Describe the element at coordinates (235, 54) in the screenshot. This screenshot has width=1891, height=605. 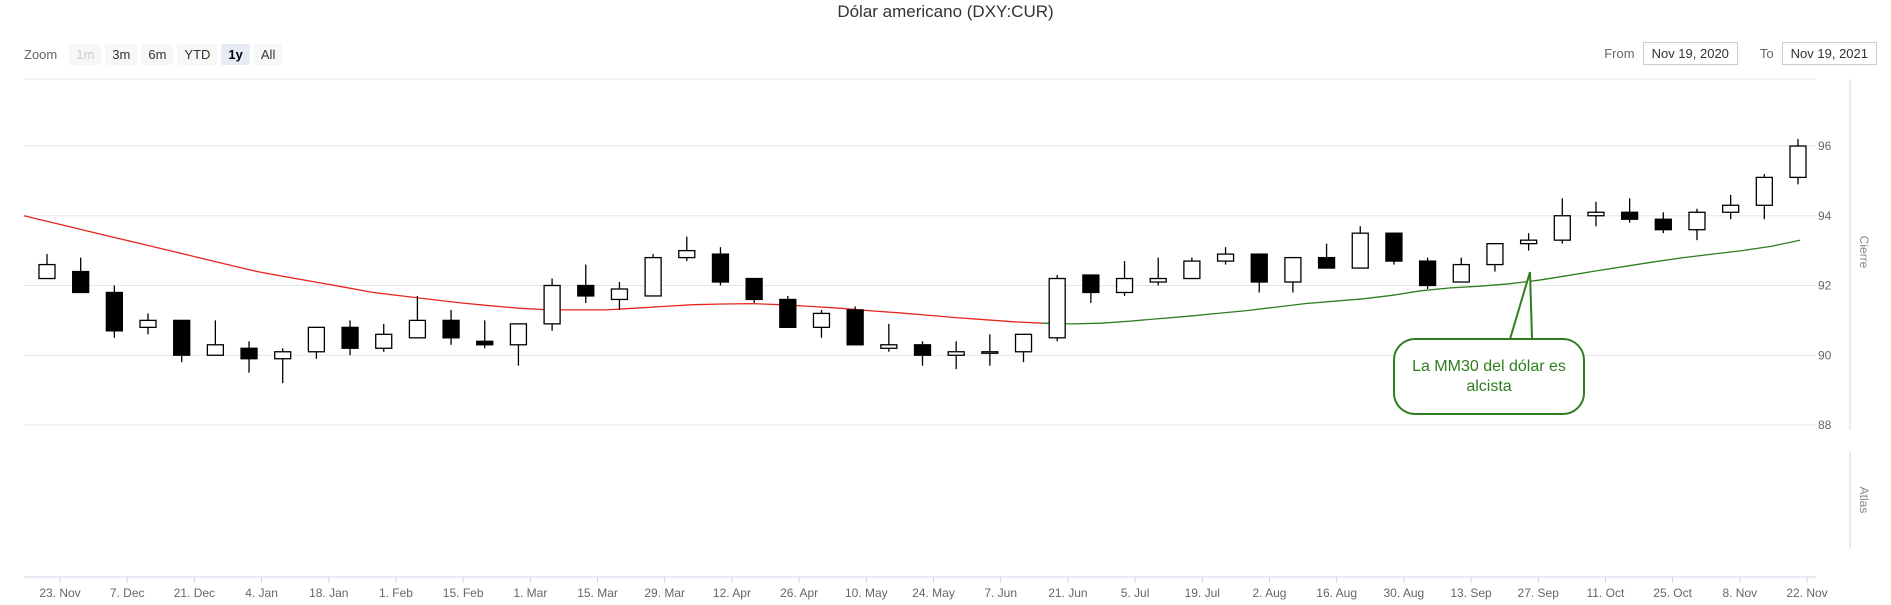
I see `zoom-1y-button: 1y` at that location.